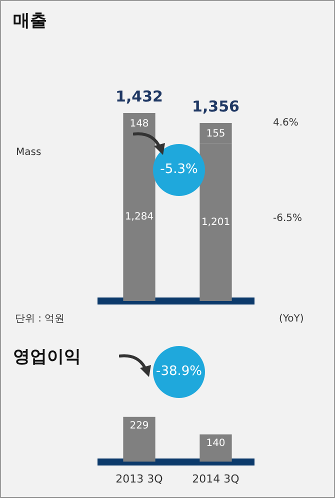 The height and width of the screenshot is (500, 335). What do you see at coordinates (216, 106) in the screenshot?
I see `total-label: 1,356` at bounding box center [216, 106].